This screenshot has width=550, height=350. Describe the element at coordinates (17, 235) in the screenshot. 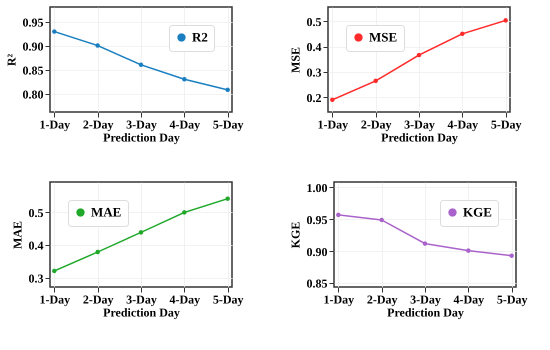

I see `y-axis-title: MAE` at that location.